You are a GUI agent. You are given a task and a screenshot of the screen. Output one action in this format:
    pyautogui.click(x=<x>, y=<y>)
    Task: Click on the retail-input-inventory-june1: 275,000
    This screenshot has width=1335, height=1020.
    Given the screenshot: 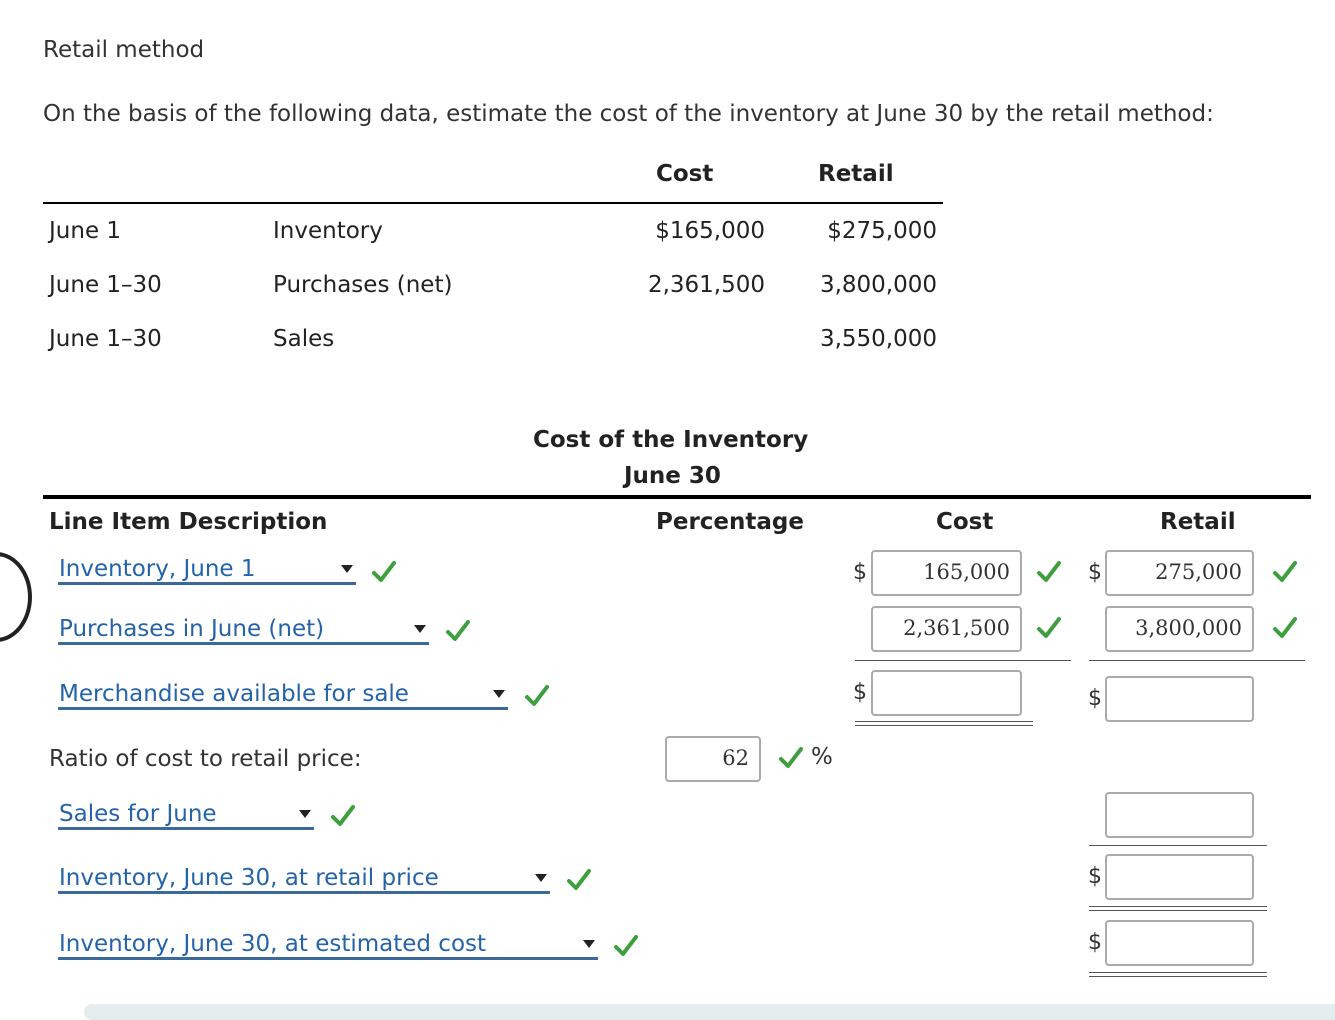 What is the action you would take?
    pyautogui.click(x=1179, y=573)
    